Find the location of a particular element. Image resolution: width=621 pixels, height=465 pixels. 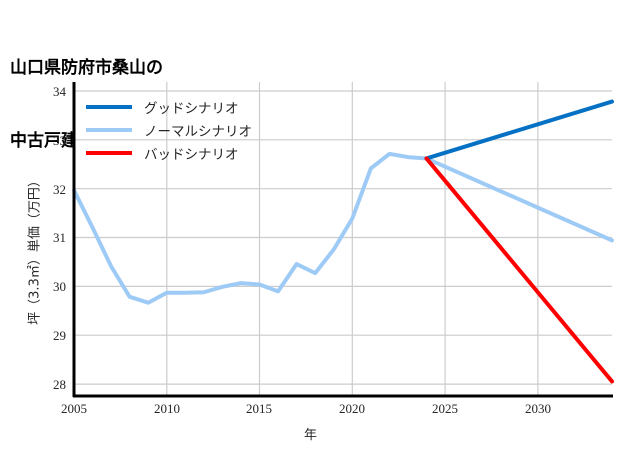

xtick-label: 2020 is located at coordinates (352, 408).